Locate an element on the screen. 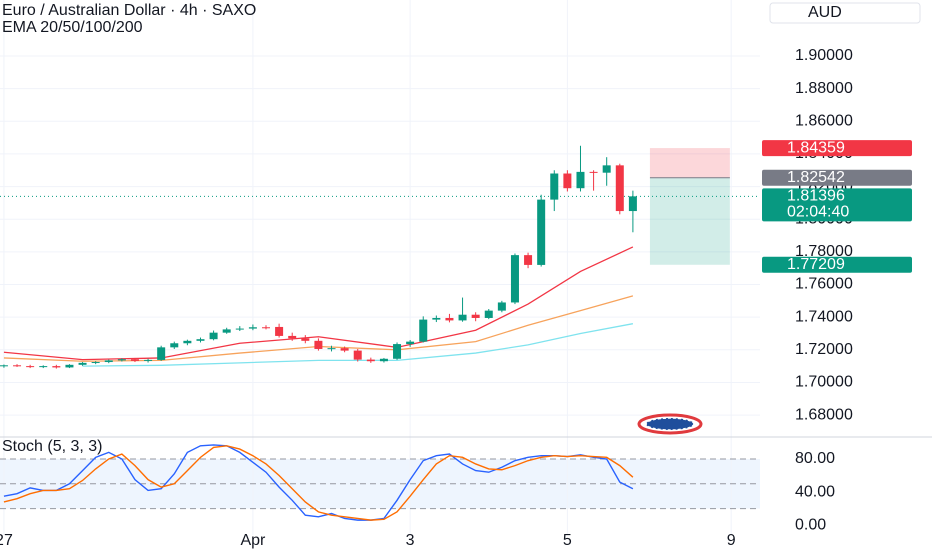 The height and width of the screenshot is (555, 932). target-tag: 1.77209 is located at coordinates (816, 264).